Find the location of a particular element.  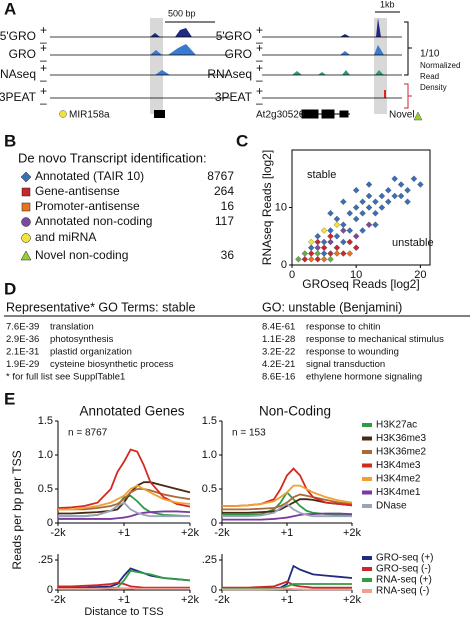

p-value: 2.9E-36 is located at coordinates (22, 339).